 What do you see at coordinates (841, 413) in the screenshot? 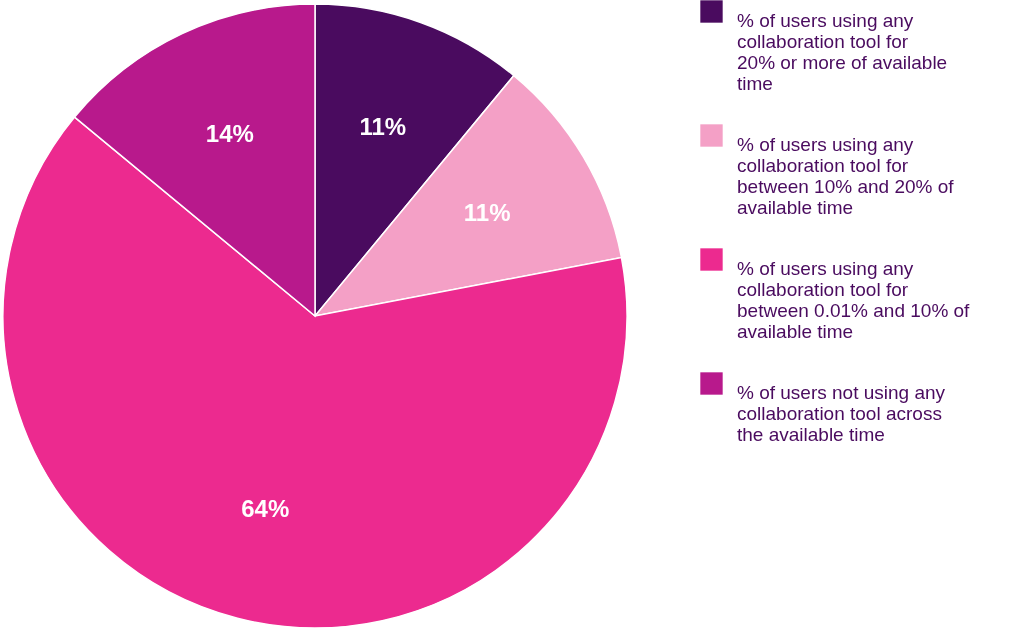
I see `legend-label: % of users not using any collaboration tool across the available time` at bounding box center [841, 413].